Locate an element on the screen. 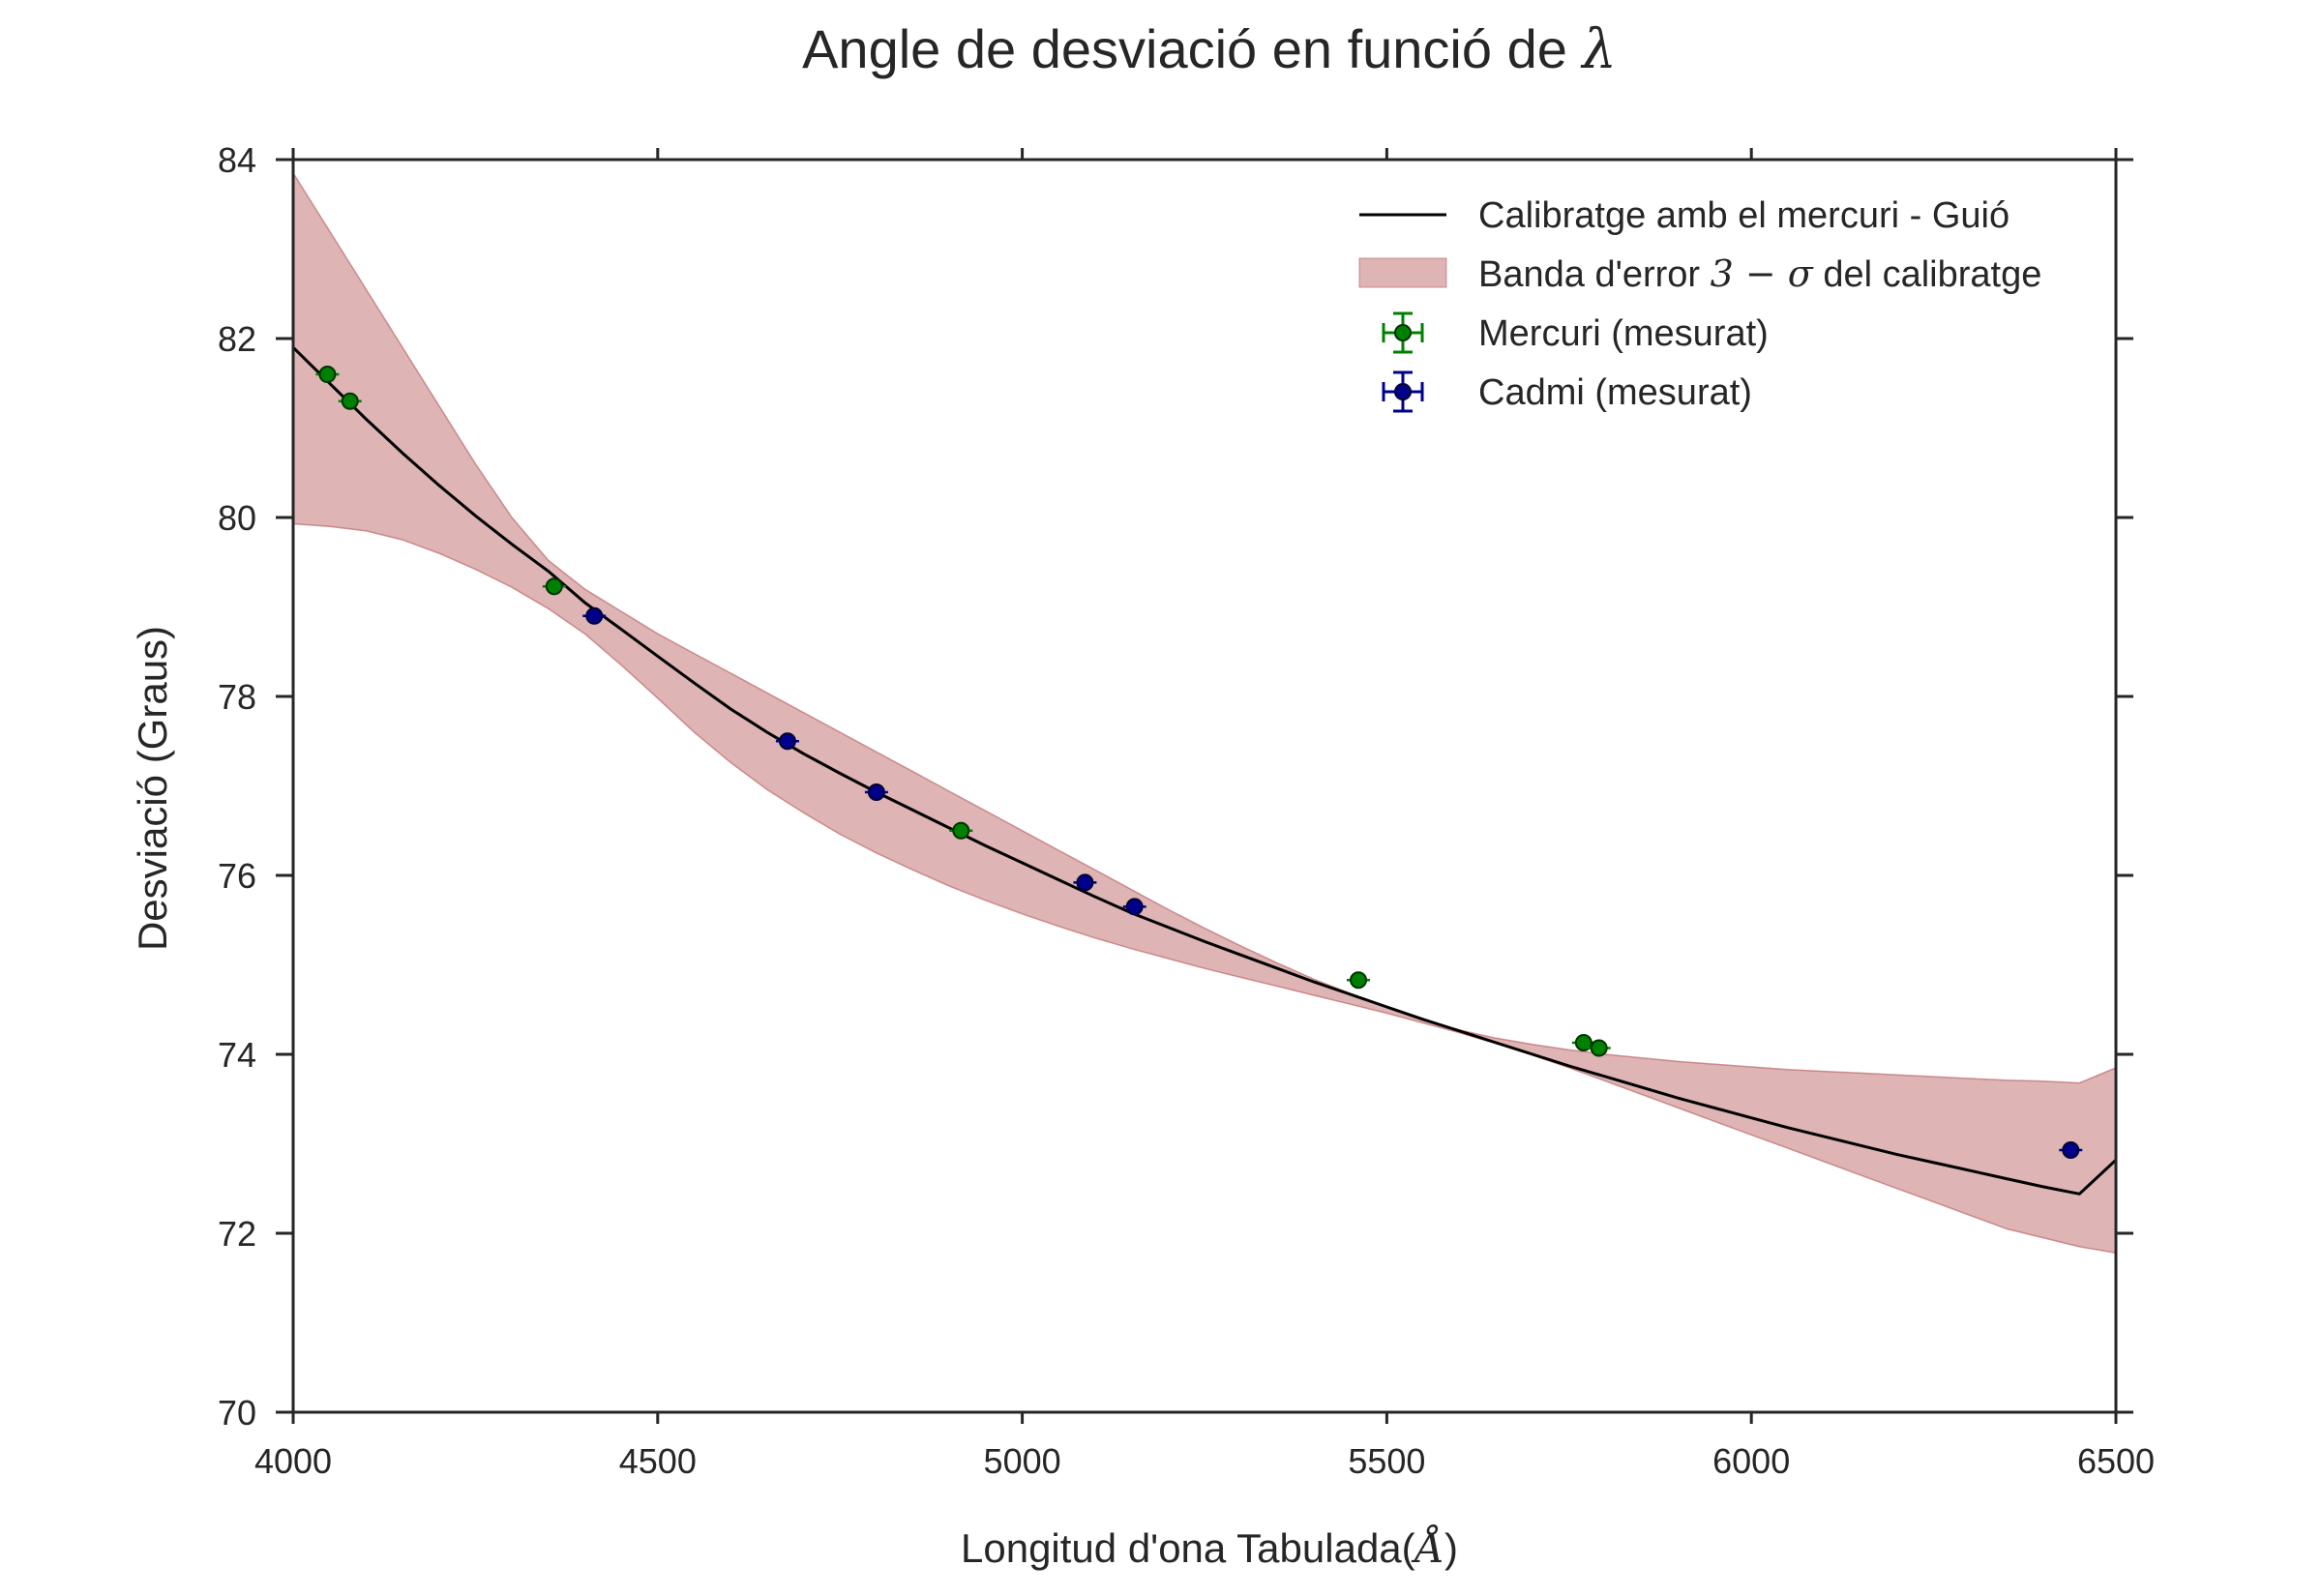  legend-label-calibration: Calibratge amb el mercuri - Guió is located at coordinates (1743, 215).